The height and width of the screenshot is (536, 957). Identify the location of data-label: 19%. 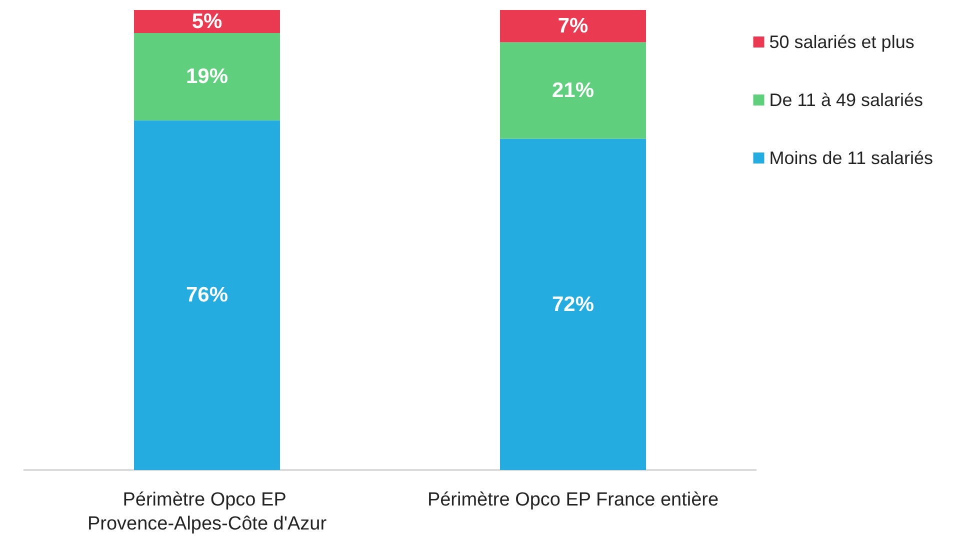
(207, 76).